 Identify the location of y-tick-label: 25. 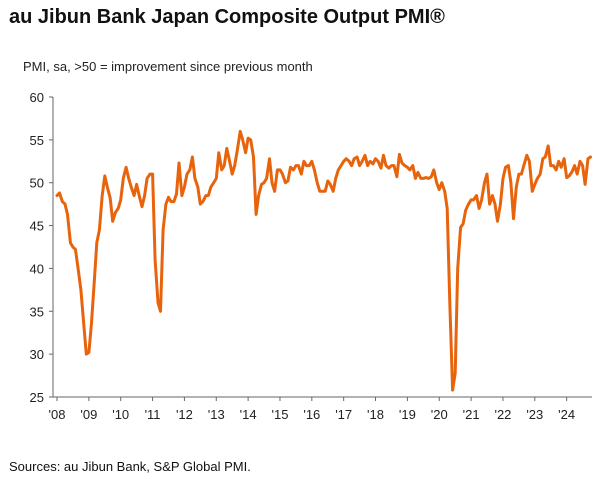
(37, 397).